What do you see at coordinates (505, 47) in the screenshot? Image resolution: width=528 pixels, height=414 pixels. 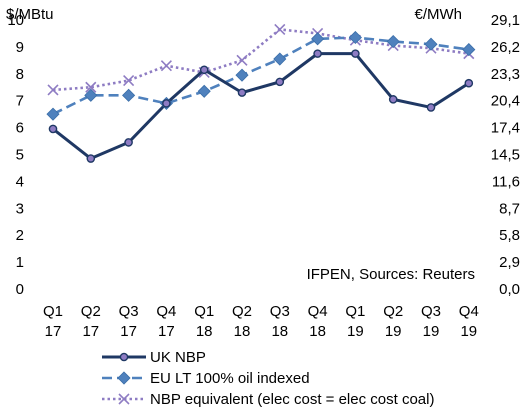 I see `right-tick-label: 26,2` at bounding box center [505, 47].